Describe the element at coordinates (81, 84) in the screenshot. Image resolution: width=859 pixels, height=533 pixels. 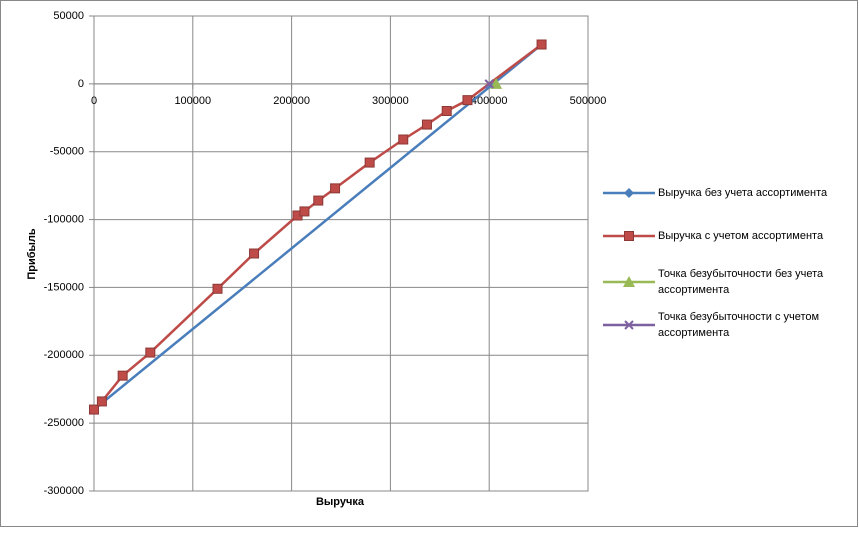
I see `y-tick-label: 0` at that location.